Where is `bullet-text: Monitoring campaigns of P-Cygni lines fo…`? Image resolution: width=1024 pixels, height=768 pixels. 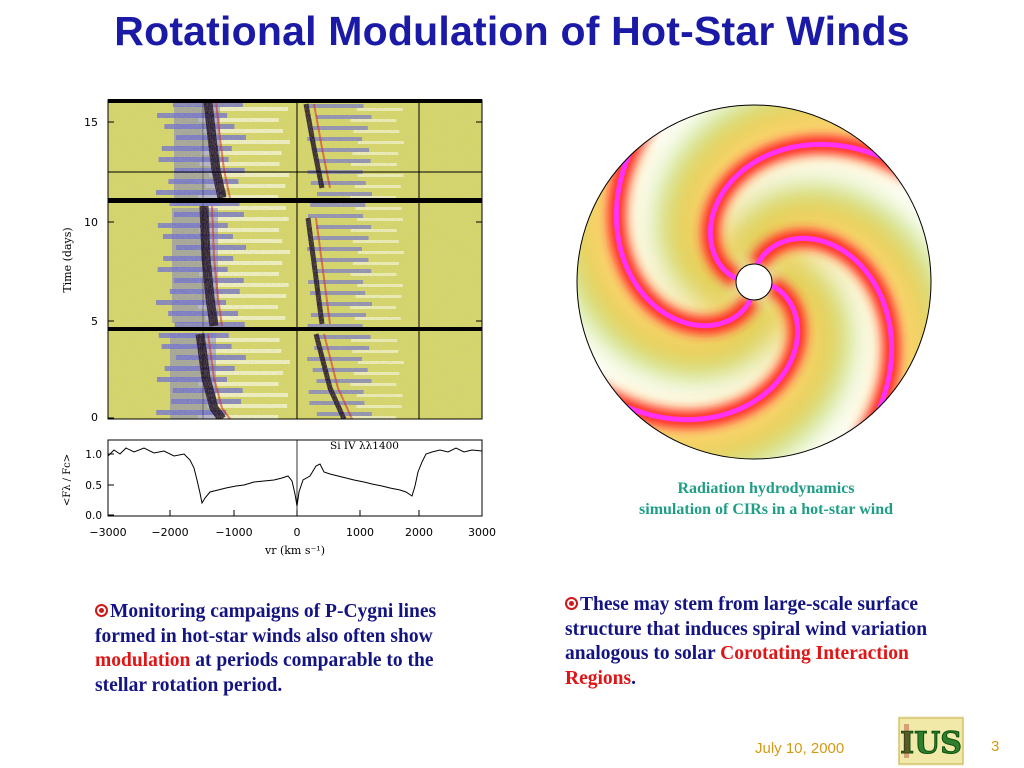
bullet-text: Monitoring campaigns of P-Cygni lines fo… is located at coordinates (266, 624).